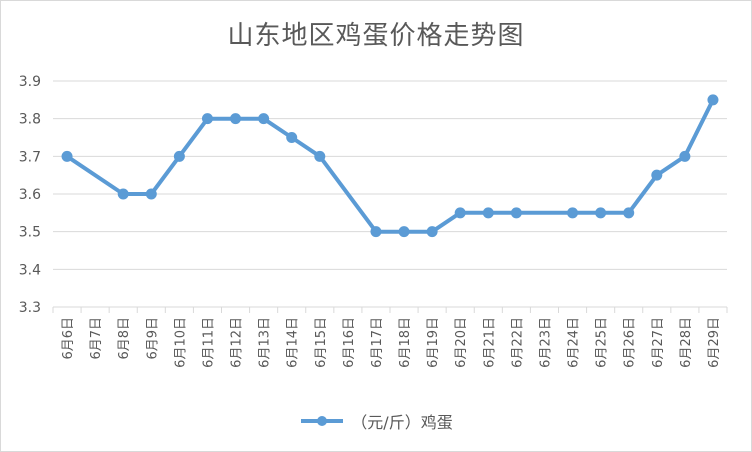  Describe the element at coordinates (433, 342) in the screenshot. I see `x-tick-label: 6月19日` at that location.